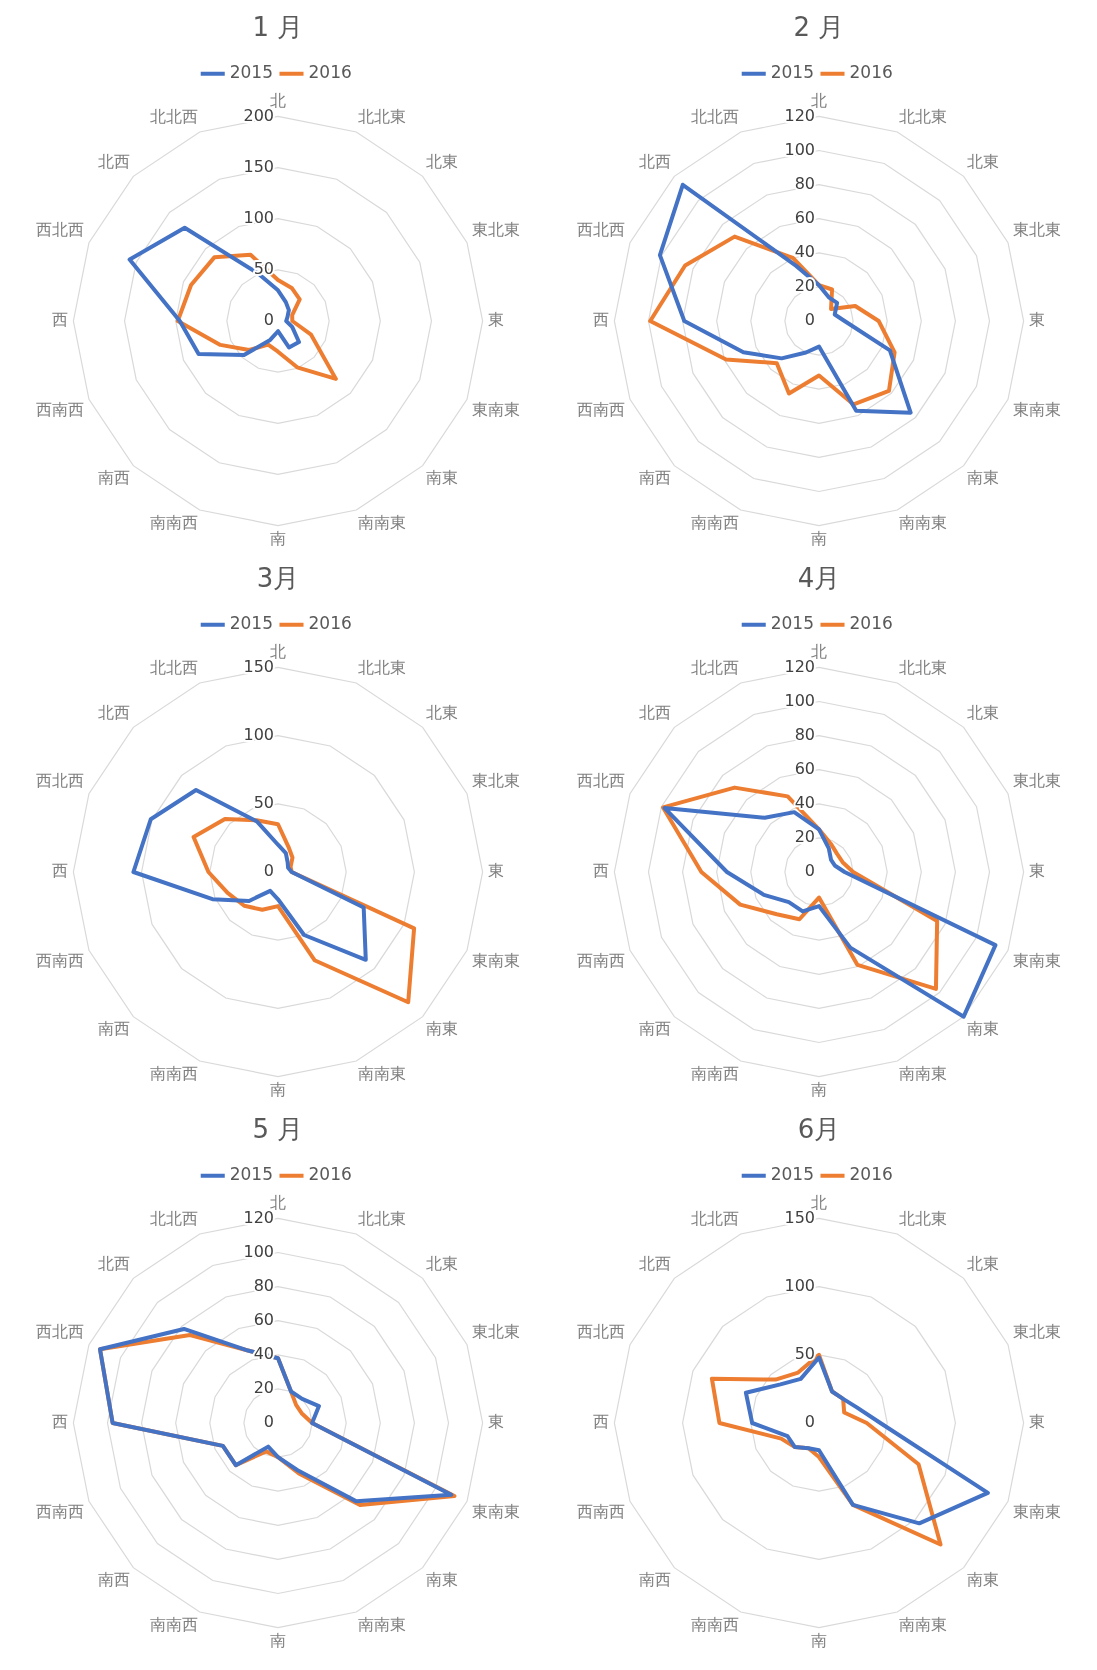 Image resolution: width=1097 pixels, height=1670 pixels. I want to click on y-tick-label: 60, so click(263, 1319).